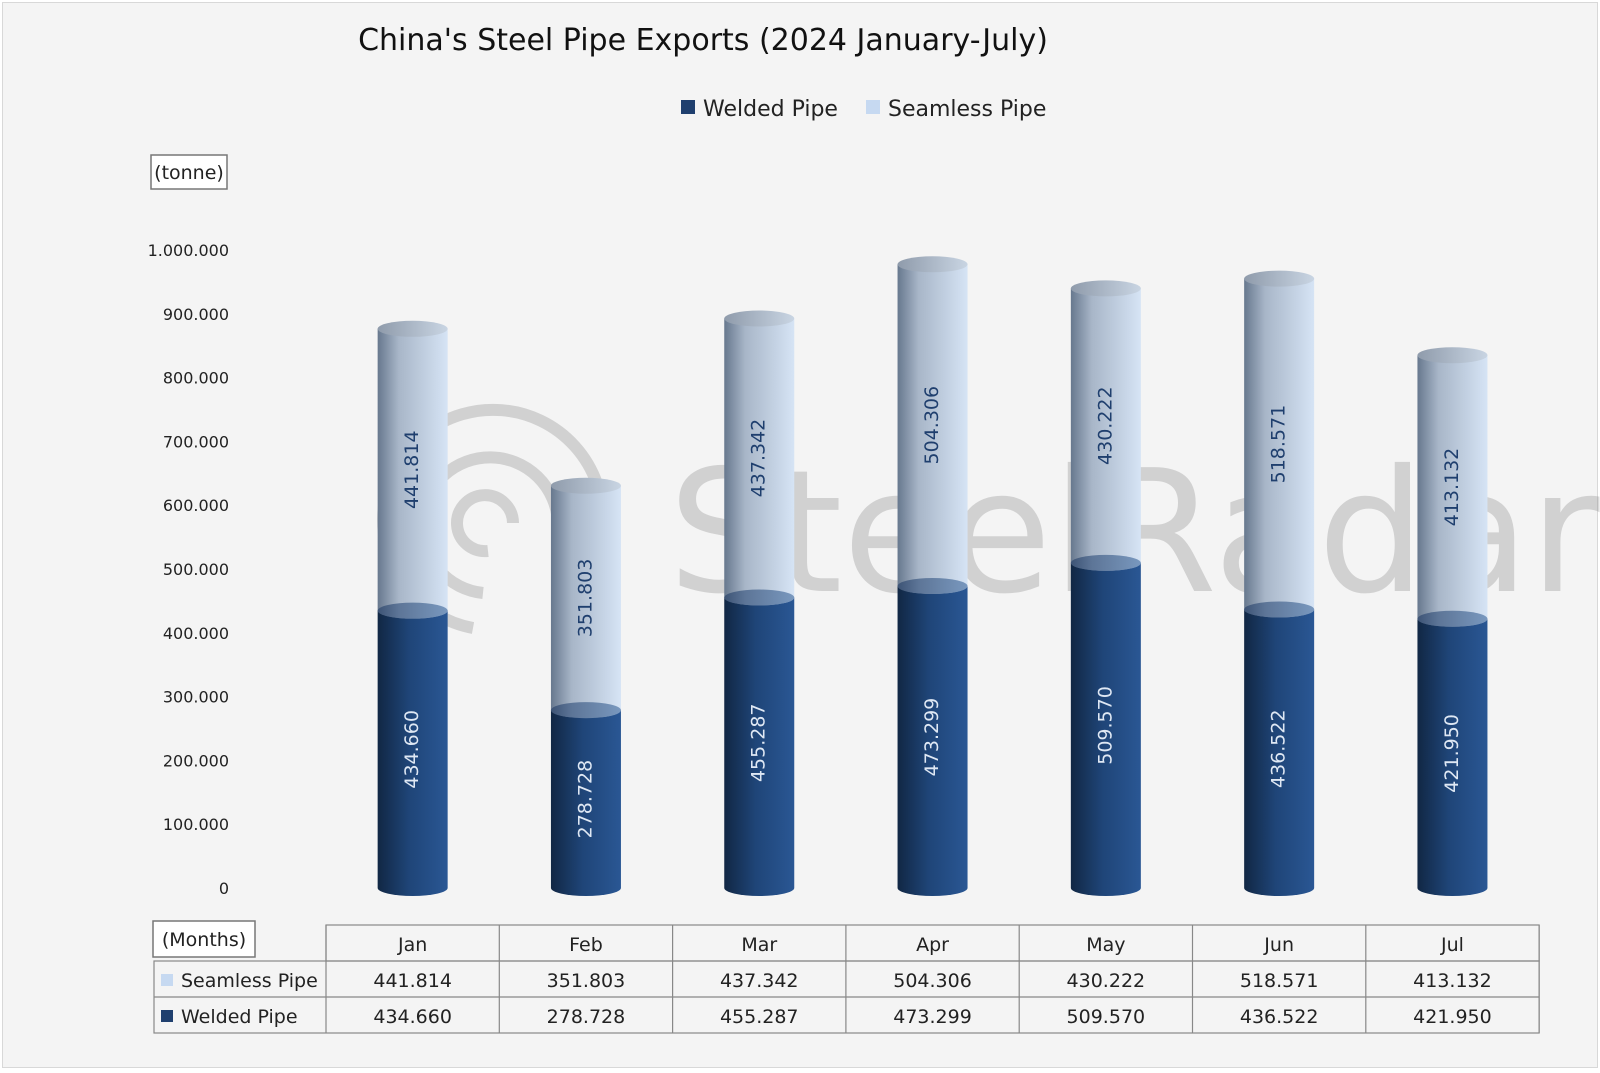 The image size is (1600, 1073). What do you see at coordinates (1106, 981) in the screenshot?
I see `table-cell: 430.222` at bounding box center [1106, 981].